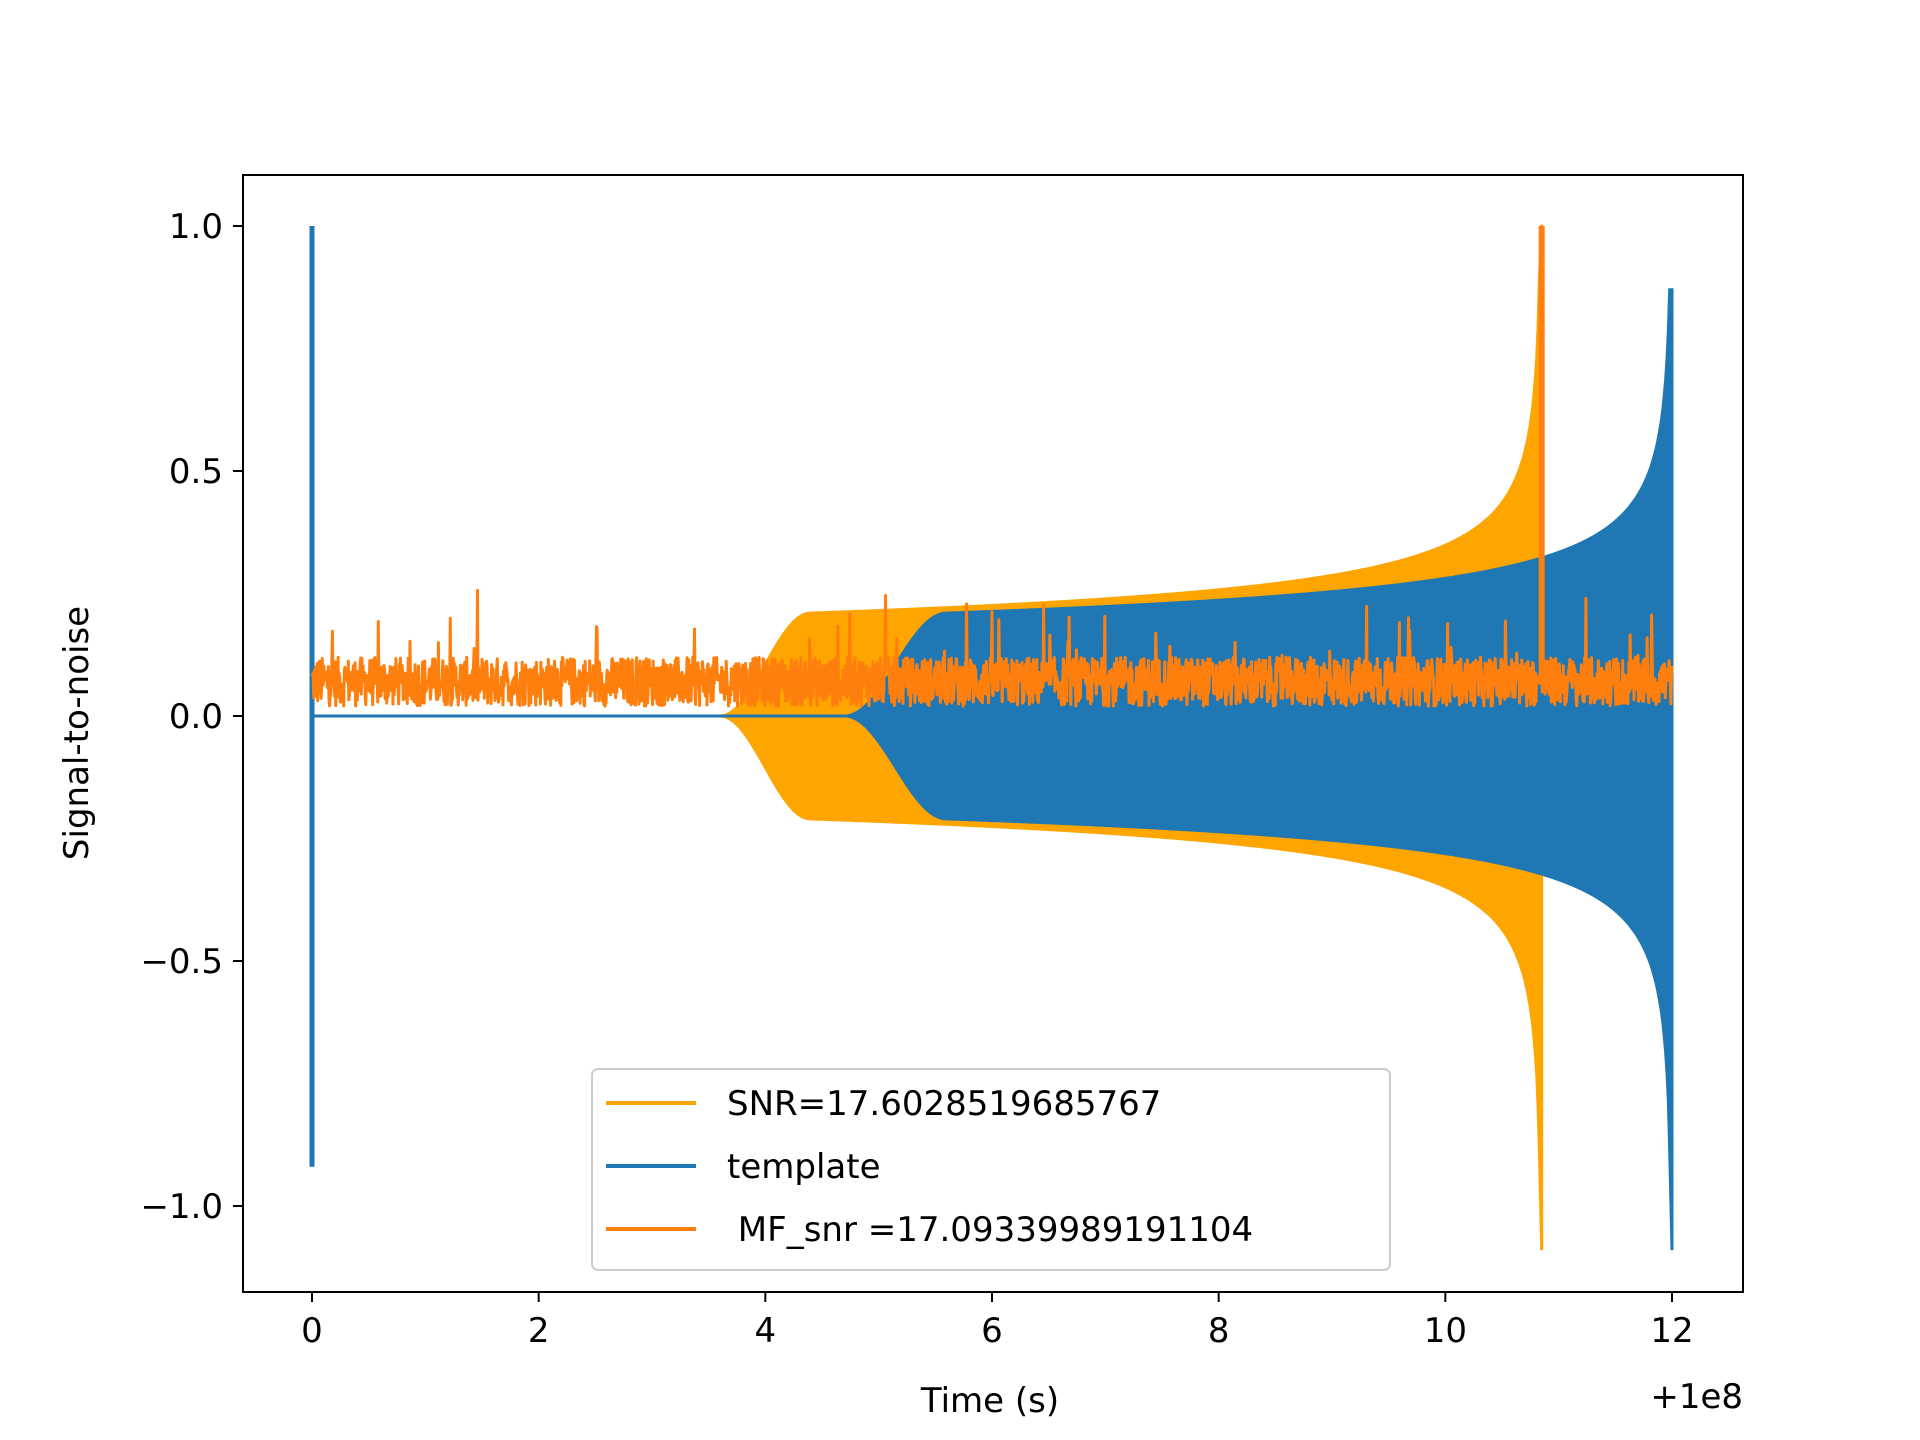 This screenshot has width=1920, height=1440. Describe the element at coordinates (992, 1331) in the screenshot. I see `x-tick-label: 6` at that location.